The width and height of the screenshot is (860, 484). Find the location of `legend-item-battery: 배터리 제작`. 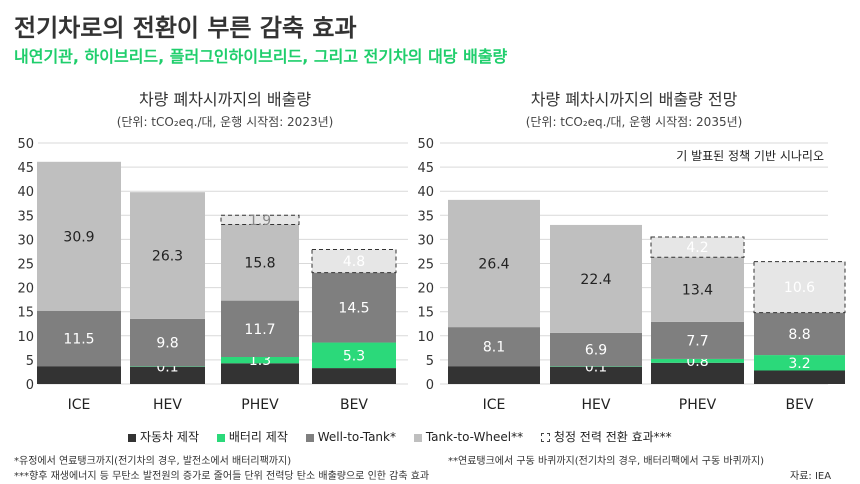

legend-item-battery: 배터리 제작 is located at coordinates (252, 436).